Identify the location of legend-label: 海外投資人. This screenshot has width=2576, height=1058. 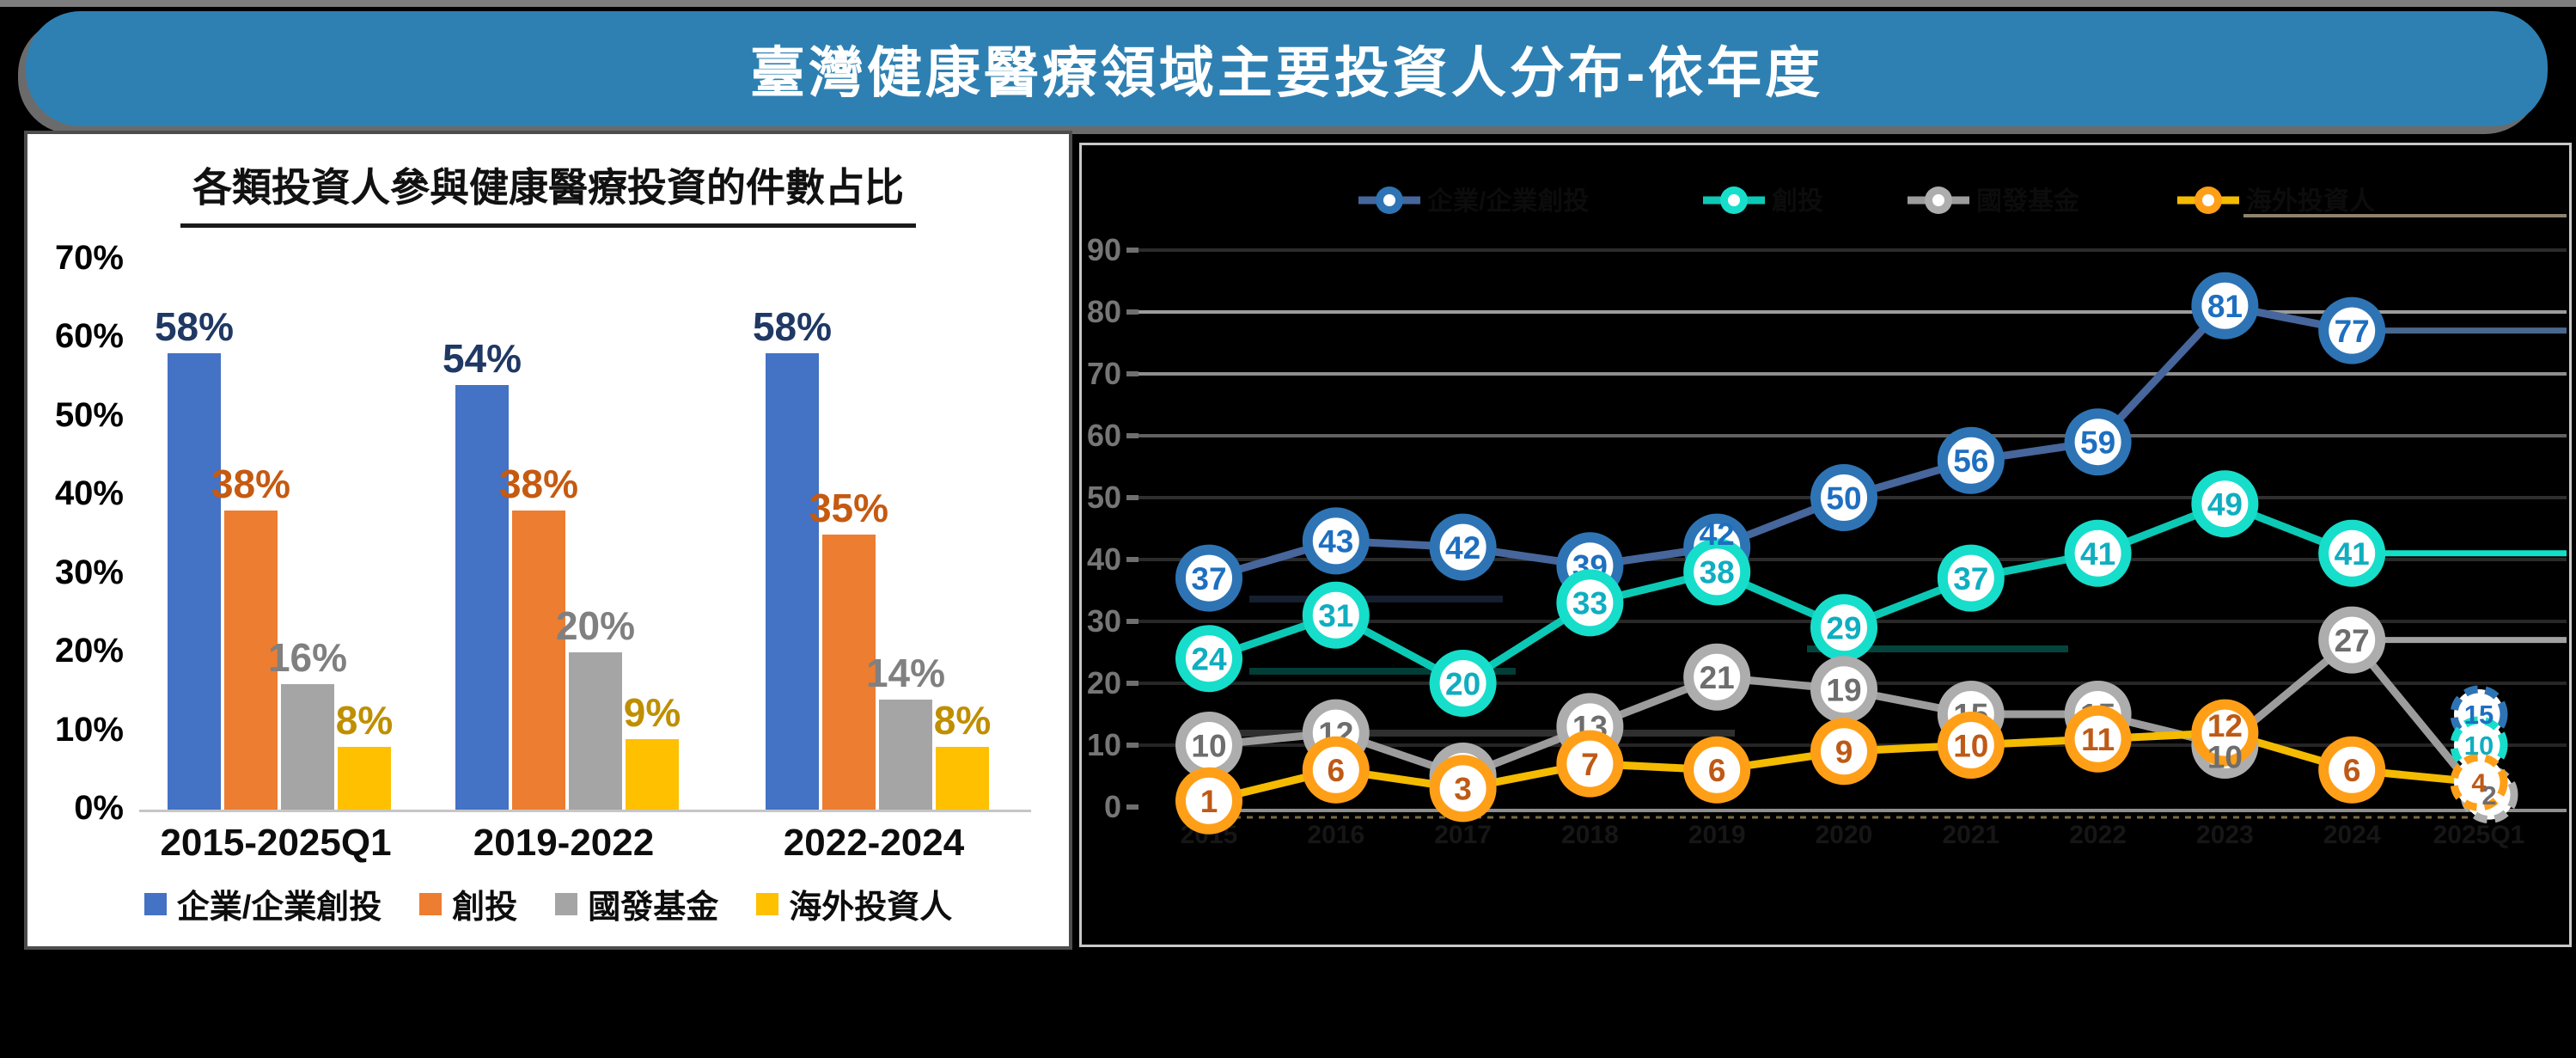
(871, 908).